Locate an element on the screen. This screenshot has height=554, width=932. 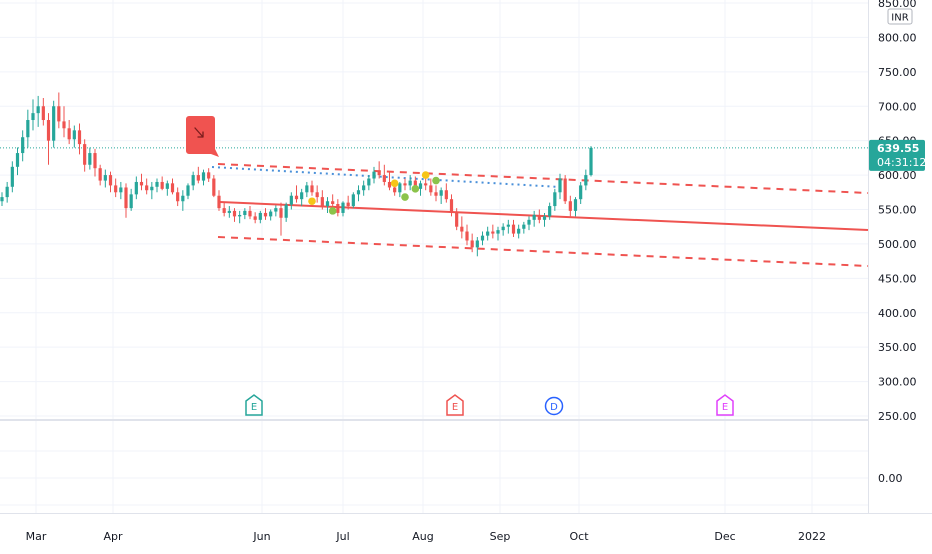
price-tick-label: 350.00 is located at coordinates (897, 347).